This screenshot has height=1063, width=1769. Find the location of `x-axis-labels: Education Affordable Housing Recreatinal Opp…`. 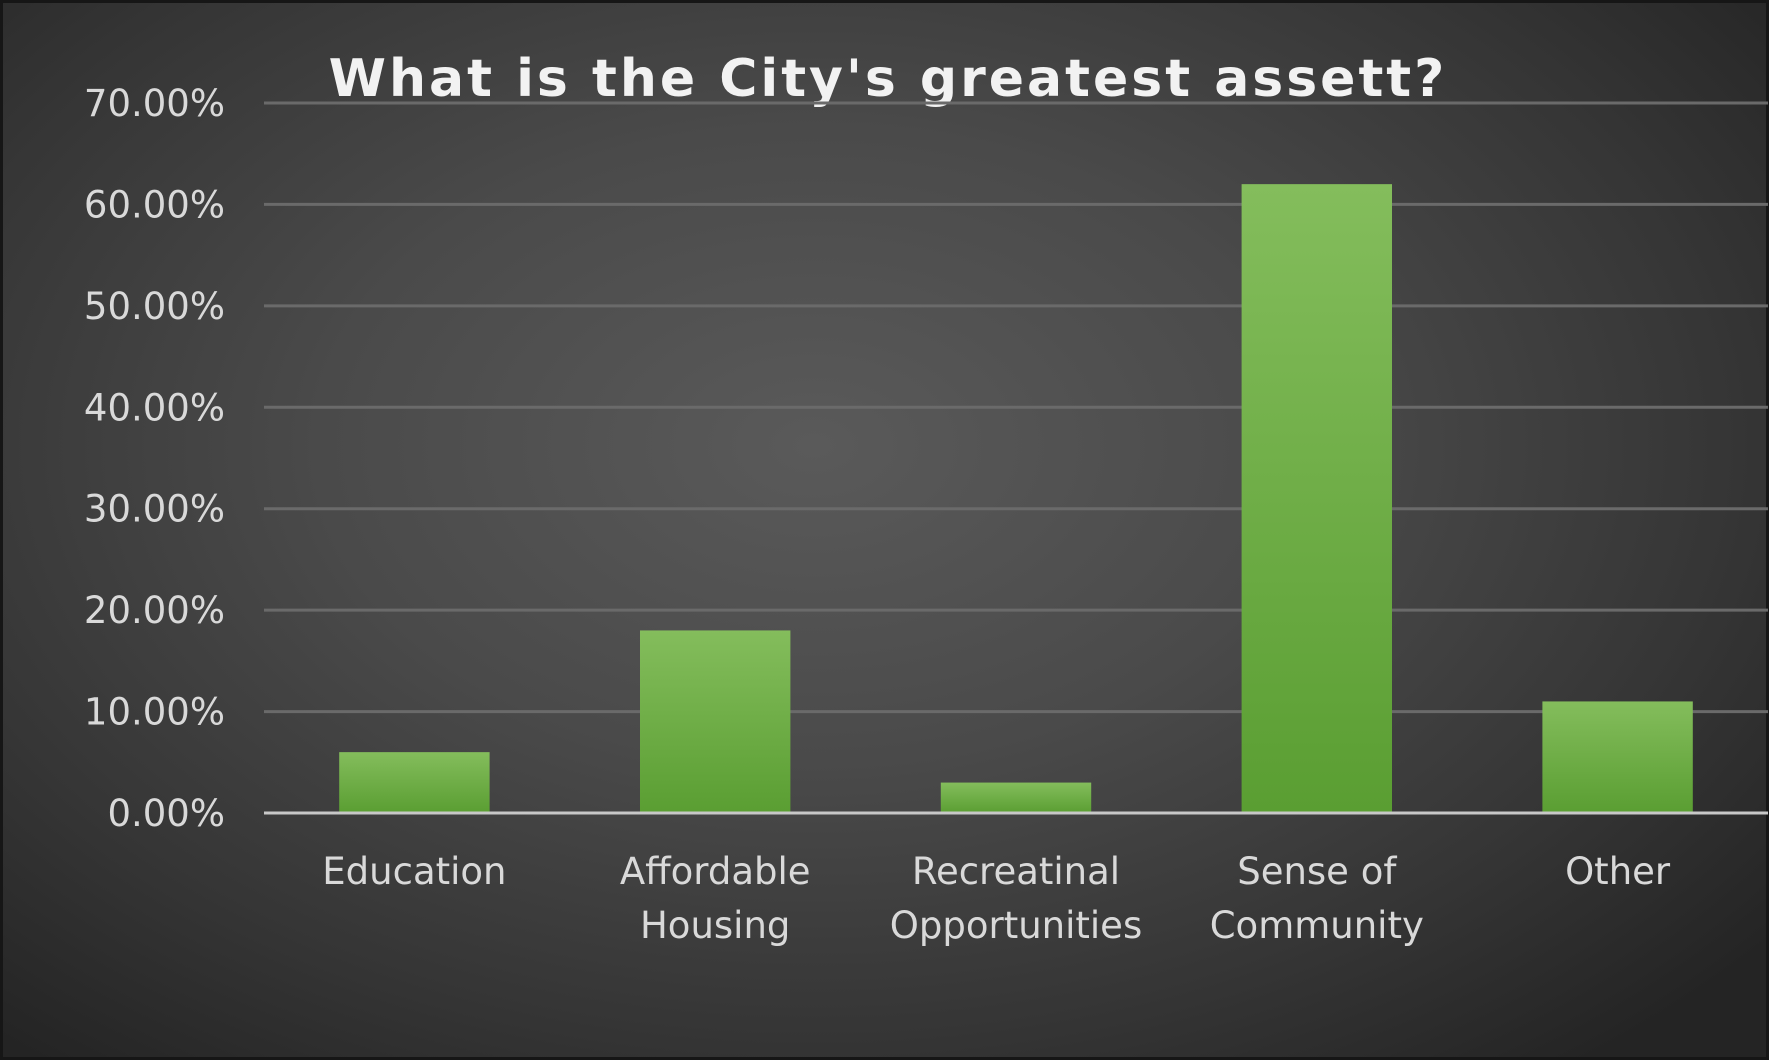

x-axis-labels: Education Affordable Housing Recreatinal Opp… is located at coordinates (996, 898).